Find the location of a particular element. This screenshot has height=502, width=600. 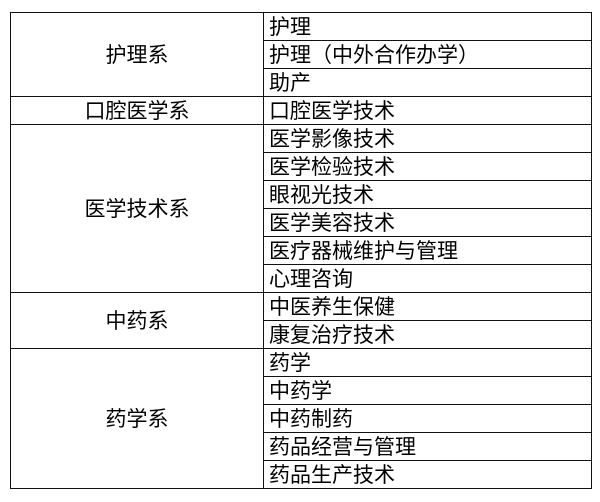

major-cell: 医学美容技术 is located at coordinates (427, 222).